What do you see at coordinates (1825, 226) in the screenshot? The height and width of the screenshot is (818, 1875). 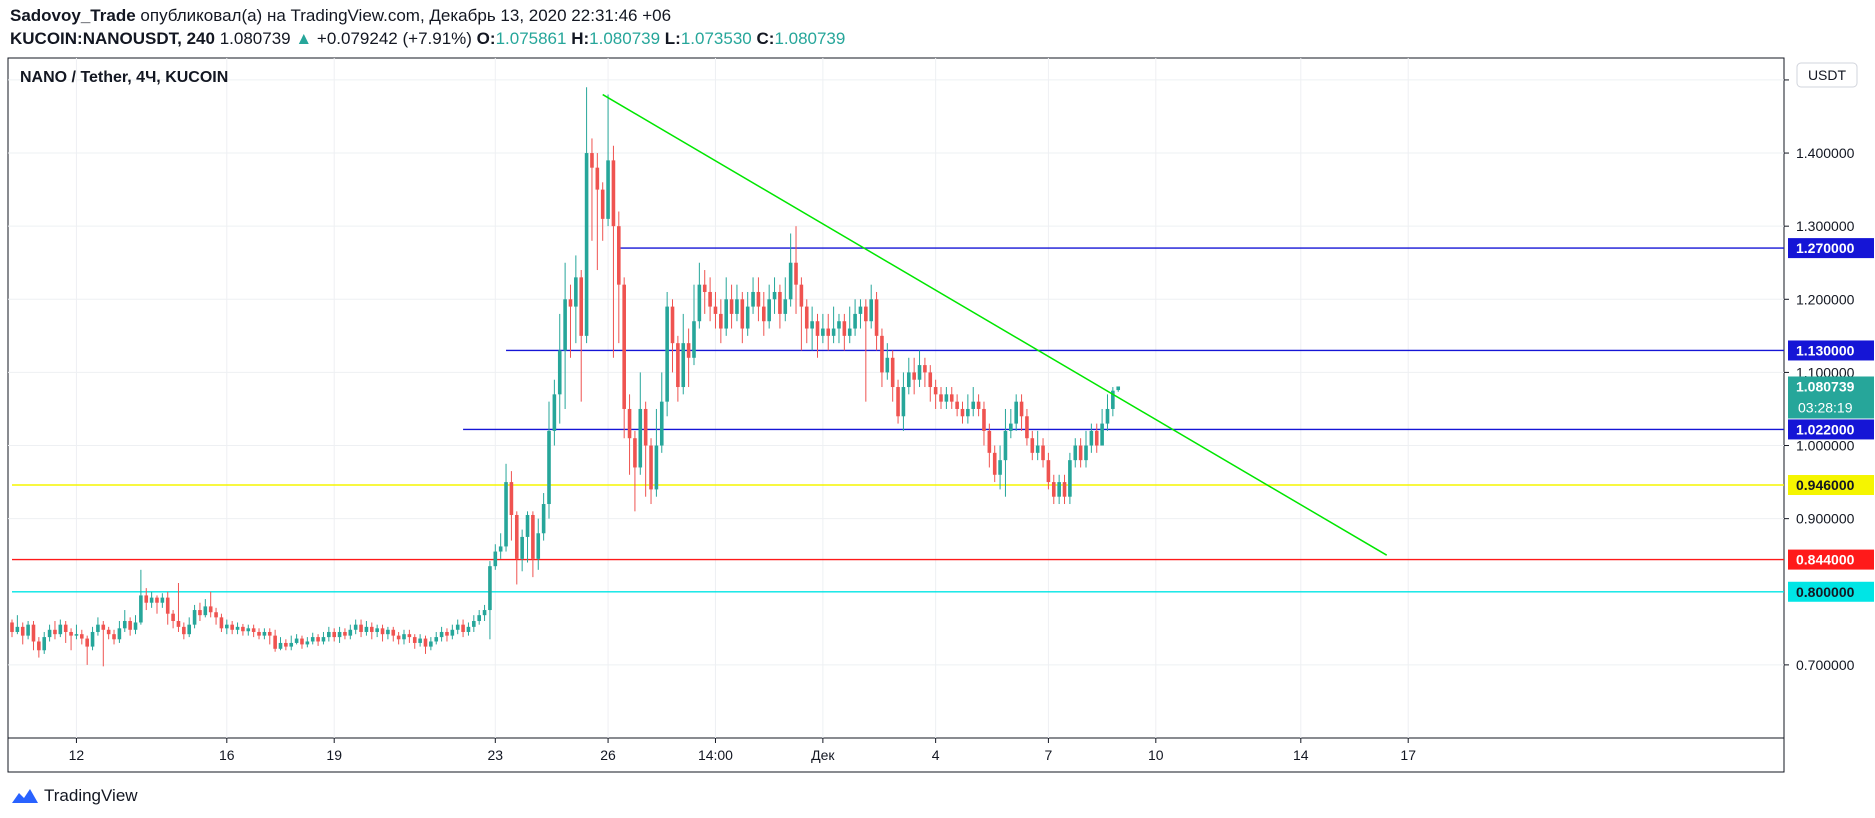 I see `y-tick-label: 1.300000` at bounding box center [1825, 226].